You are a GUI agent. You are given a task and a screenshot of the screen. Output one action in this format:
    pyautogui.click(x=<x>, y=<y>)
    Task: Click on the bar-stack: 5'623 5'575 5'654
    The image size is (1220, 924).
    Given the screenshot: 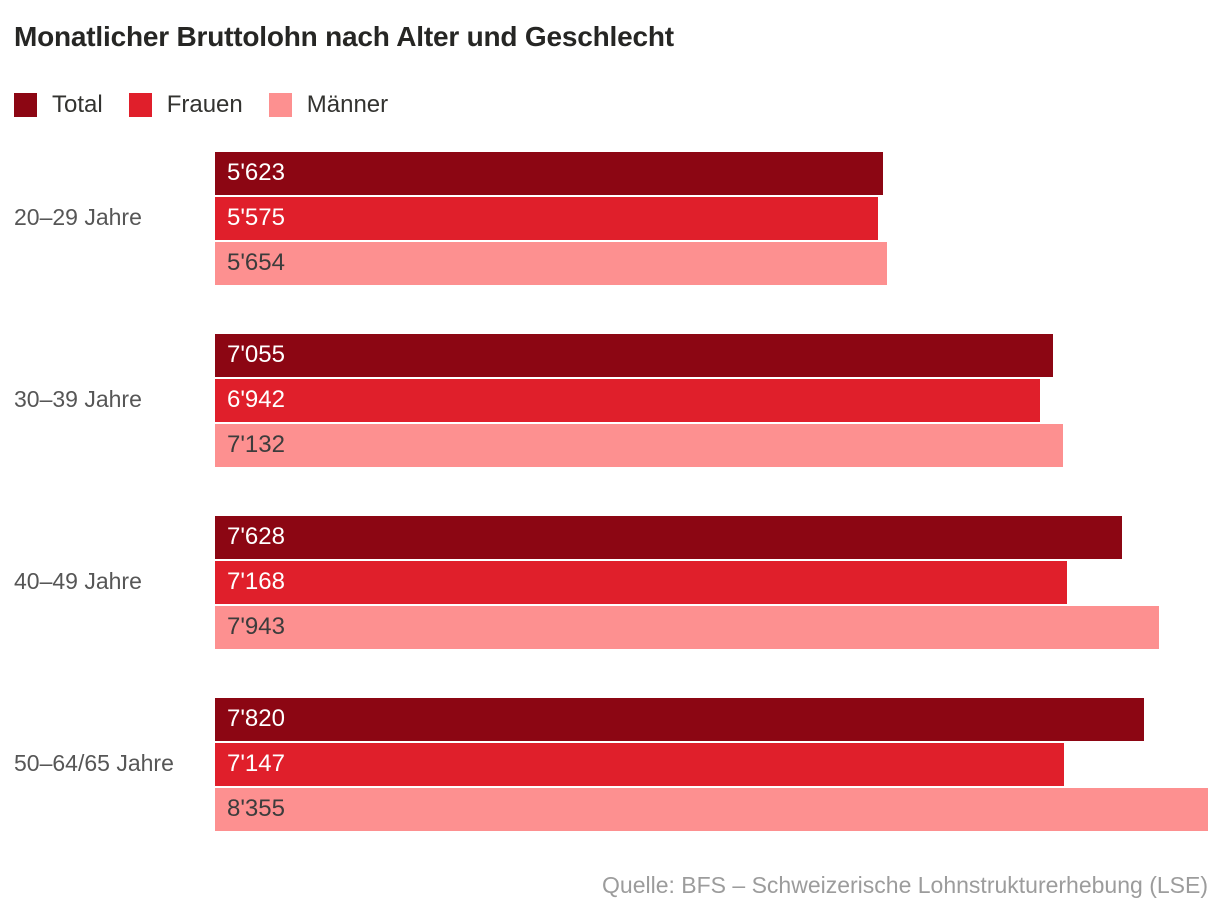 What is the action you would take?
    pyautogui.click(x=711, y=218)
    